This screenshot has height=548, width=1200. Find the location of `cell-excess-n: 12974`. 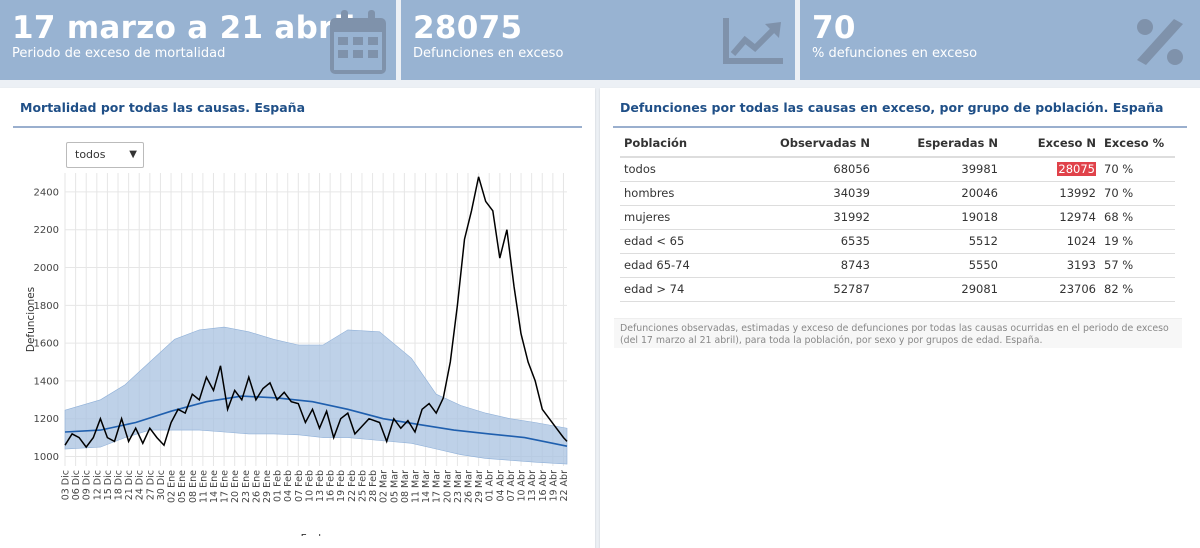

cell-excess-n: 12974 is located at coordinates (1051, 217).